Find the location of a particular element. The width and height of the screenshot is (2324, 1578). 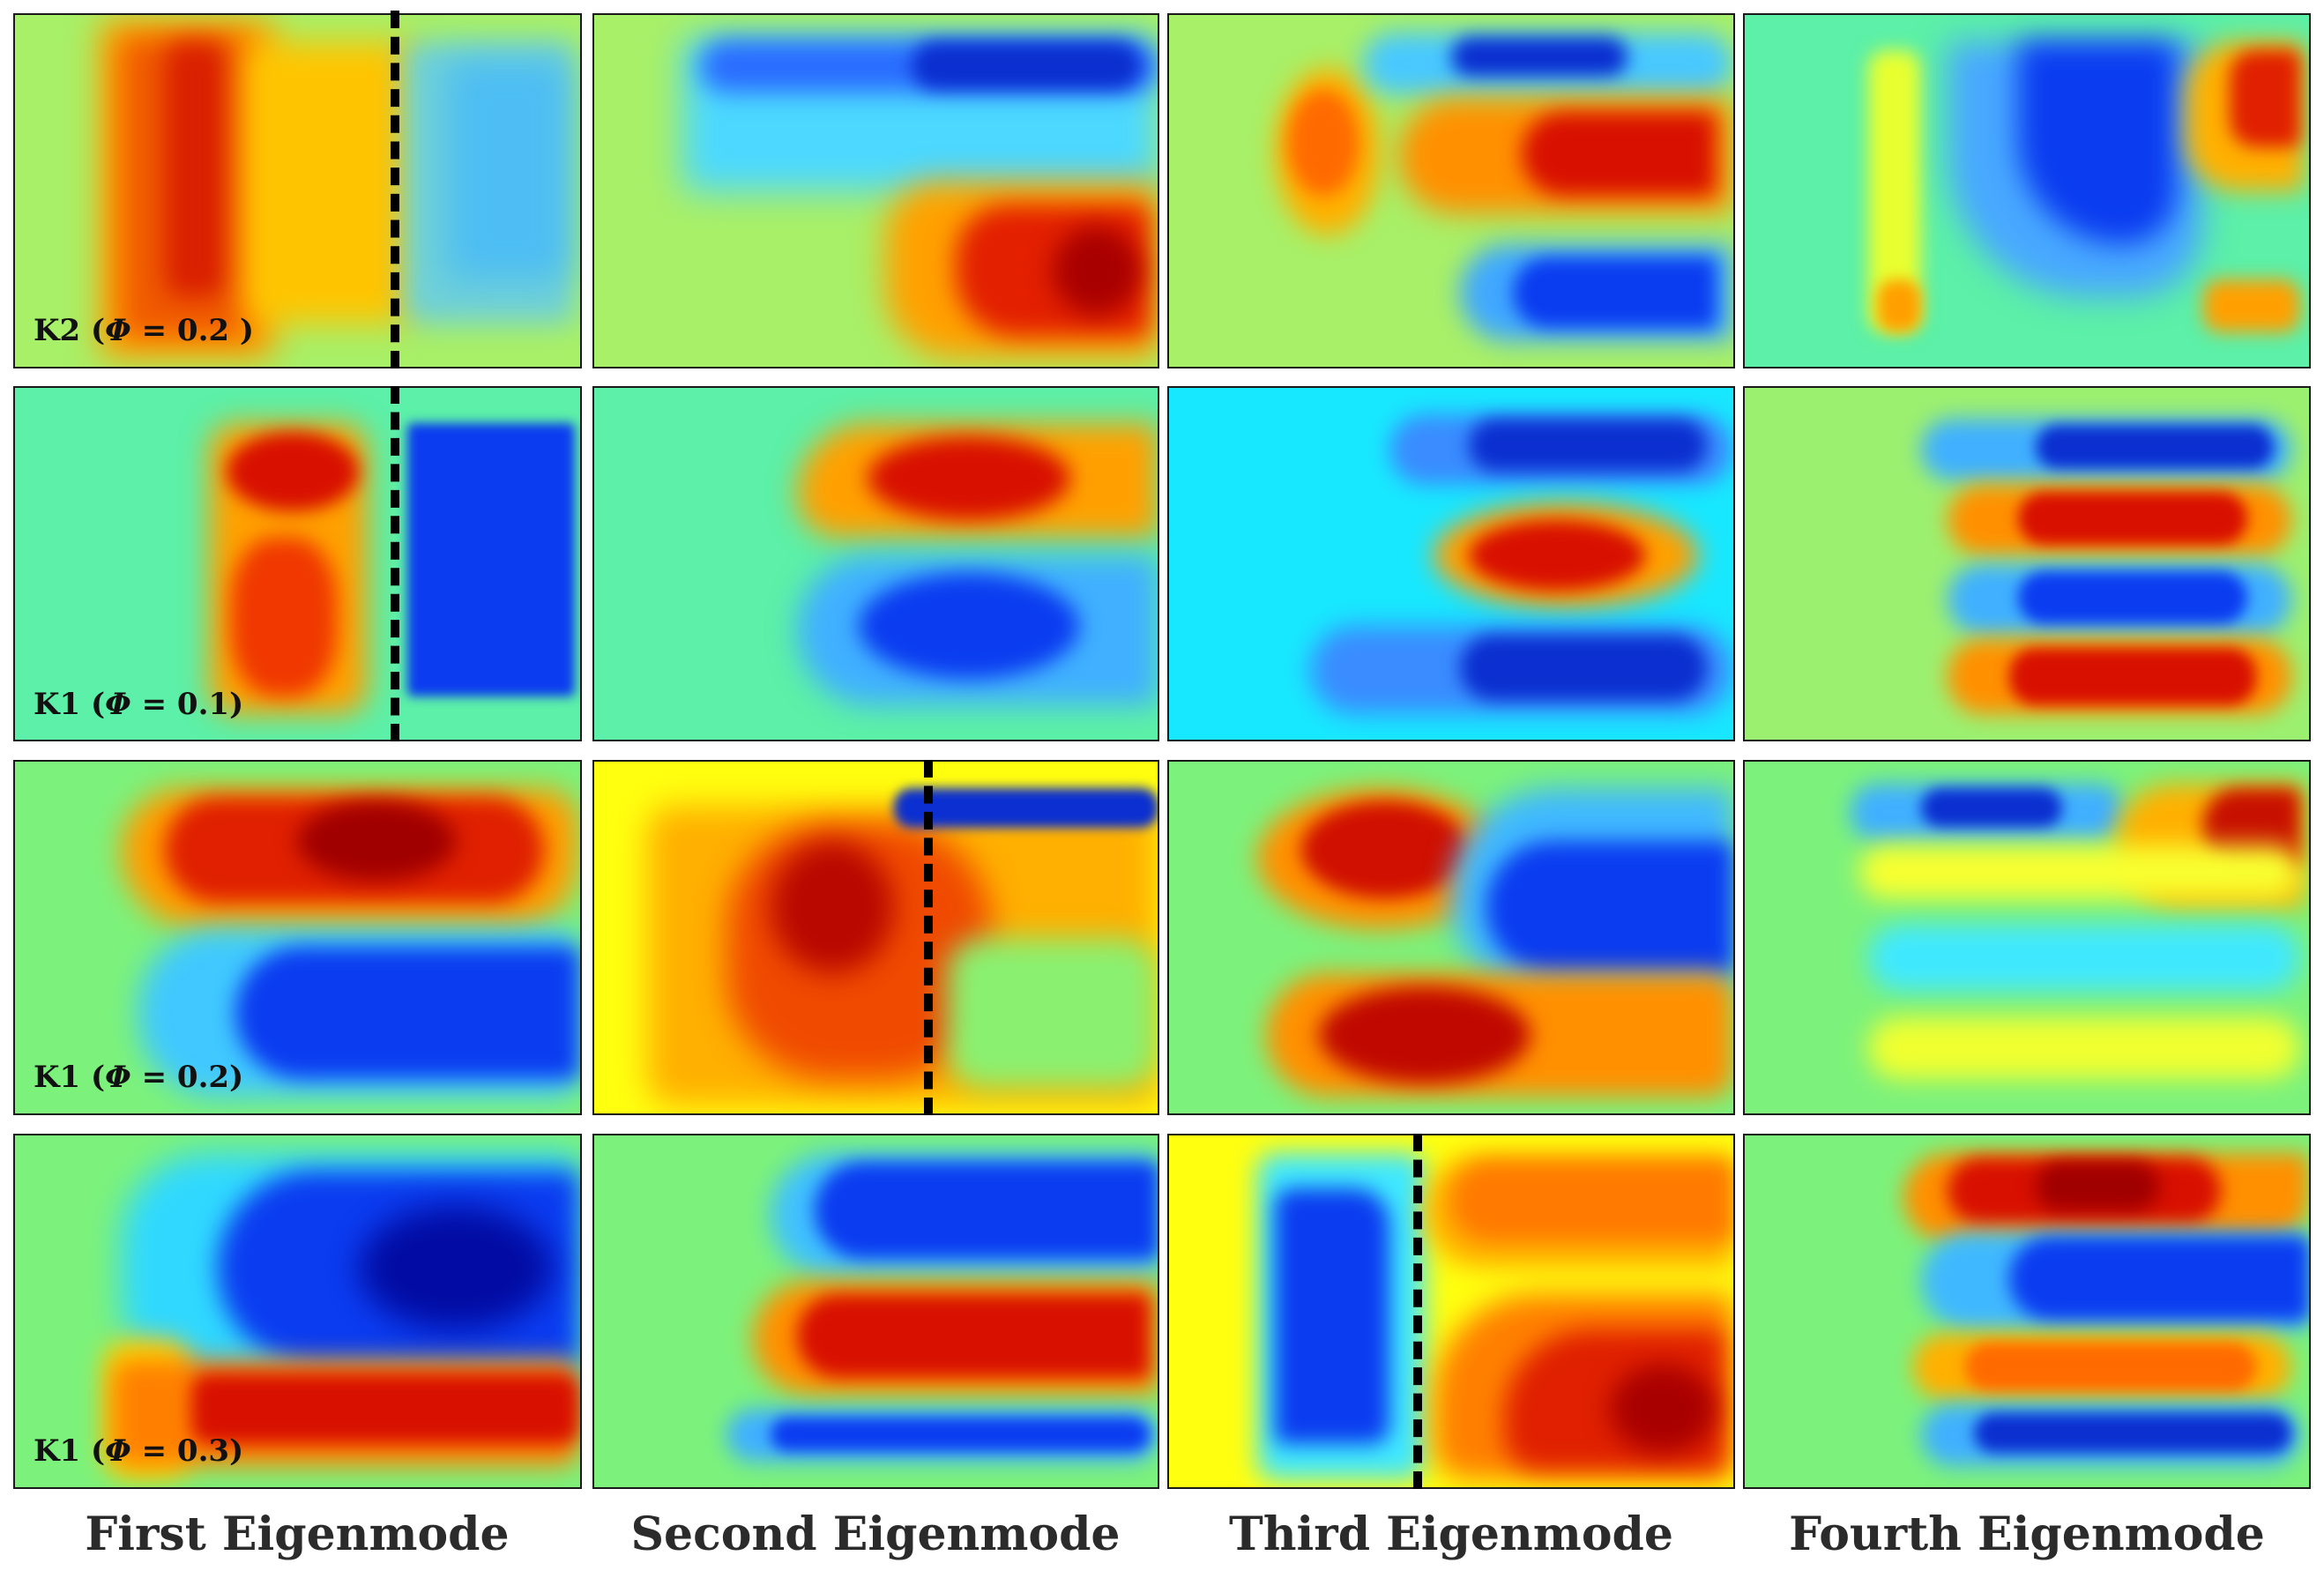

panel-k1-phi02-fourth-eigenmode is located at coordinates (2027, 937).